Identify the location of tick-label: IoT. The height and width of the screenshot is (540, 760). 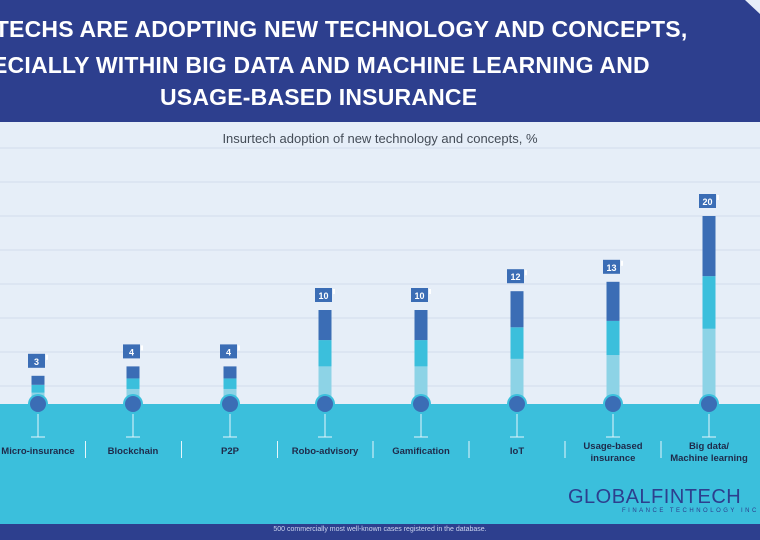
(517, 451).